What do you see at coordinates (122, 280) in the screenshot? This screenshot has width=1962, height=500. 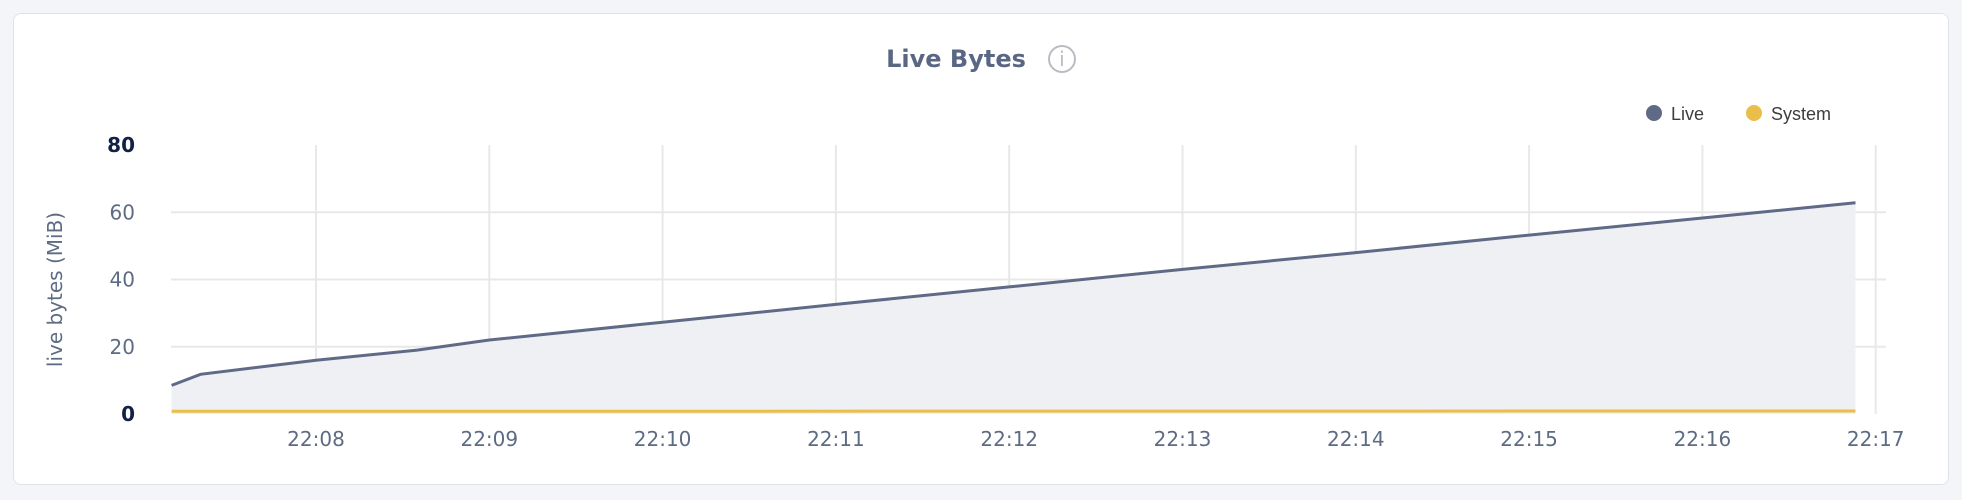 I see `y-tick-label: 40` at bounding box center [122, 280].